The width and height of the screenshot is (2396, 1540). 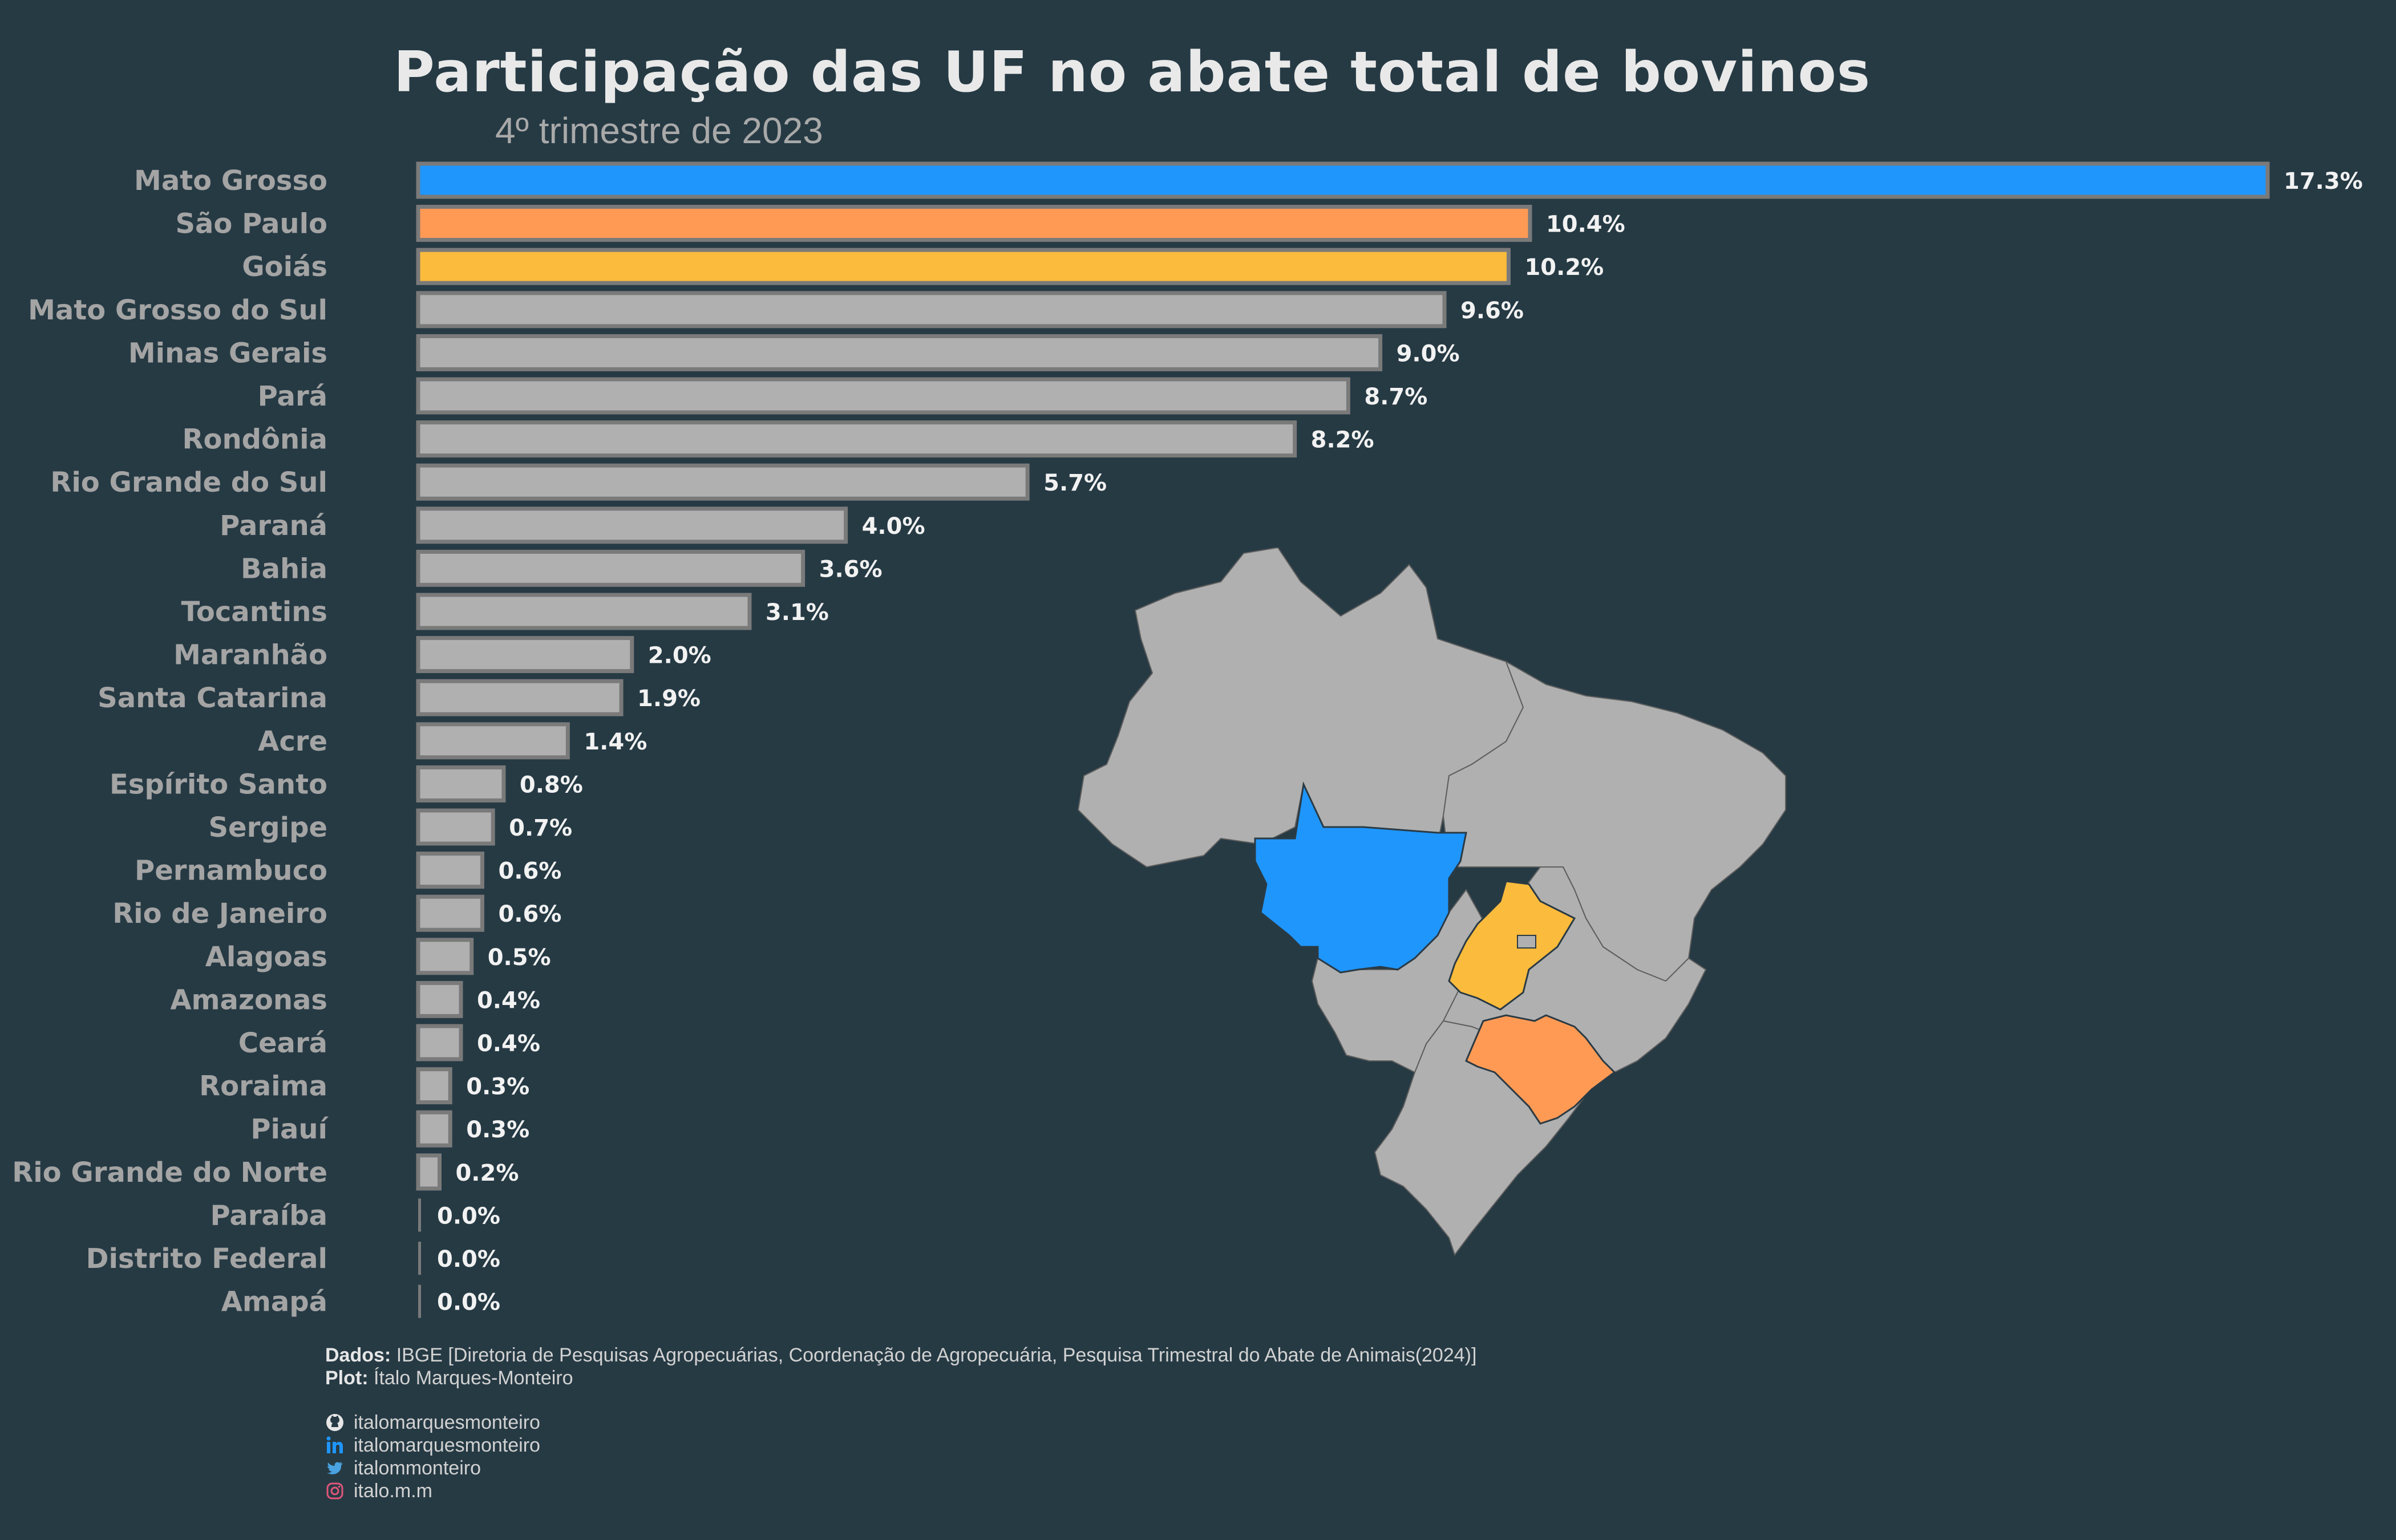 What do you see at coordinates (419, 1215) in the screenshot?
I see `bar-paraiba` at bounding box center [419, 1215].